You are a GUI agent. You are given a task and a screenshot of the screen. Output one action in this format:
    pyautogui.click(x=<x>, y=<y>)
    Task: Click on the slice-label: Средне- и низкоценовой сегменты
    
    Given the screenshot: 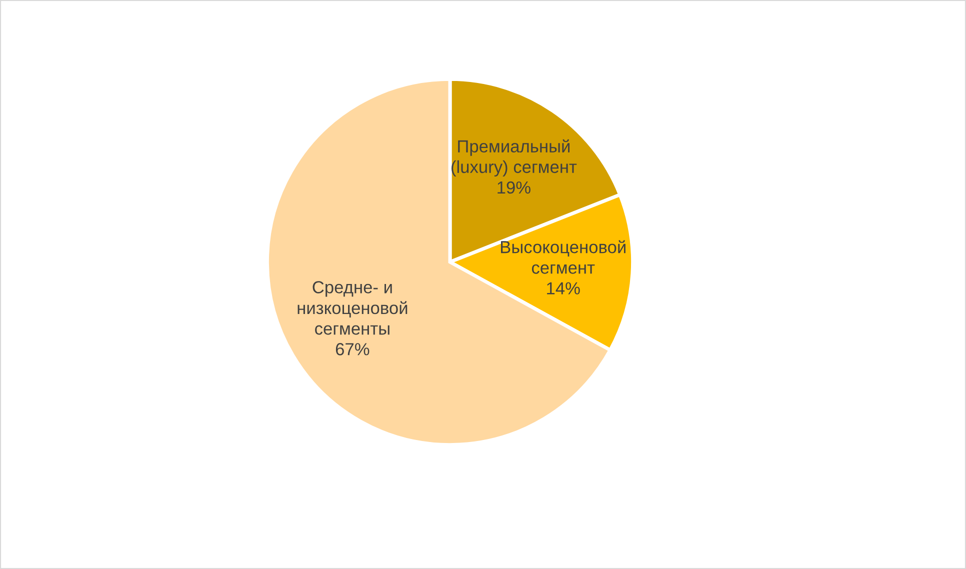 What is the action you would take?
    pyautogui.click(x=353, y=308)
    